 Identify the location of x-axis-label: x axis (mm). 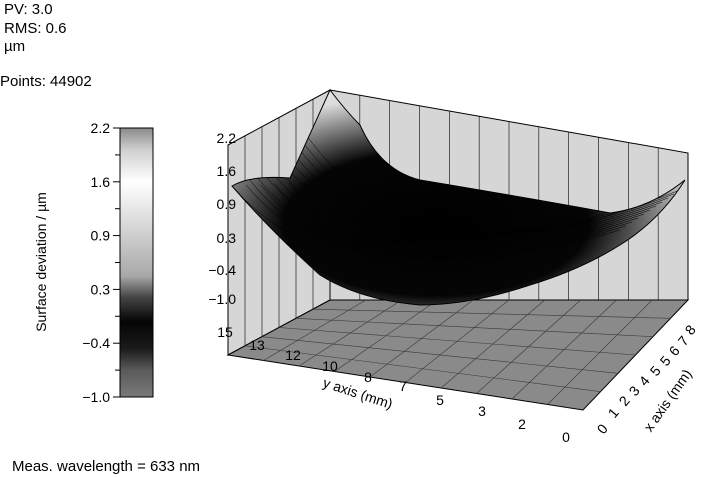
(667, 400).